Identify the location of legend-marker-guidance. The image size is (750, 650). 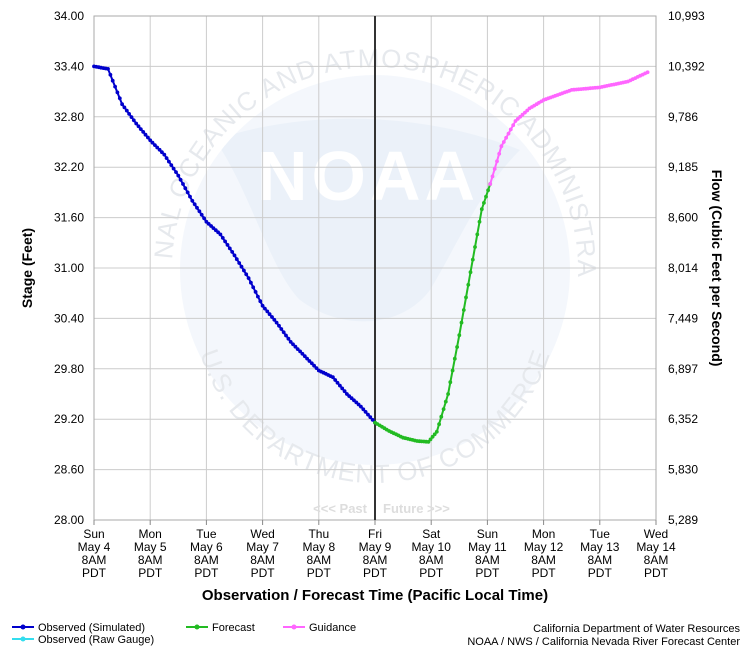
(294, 627).